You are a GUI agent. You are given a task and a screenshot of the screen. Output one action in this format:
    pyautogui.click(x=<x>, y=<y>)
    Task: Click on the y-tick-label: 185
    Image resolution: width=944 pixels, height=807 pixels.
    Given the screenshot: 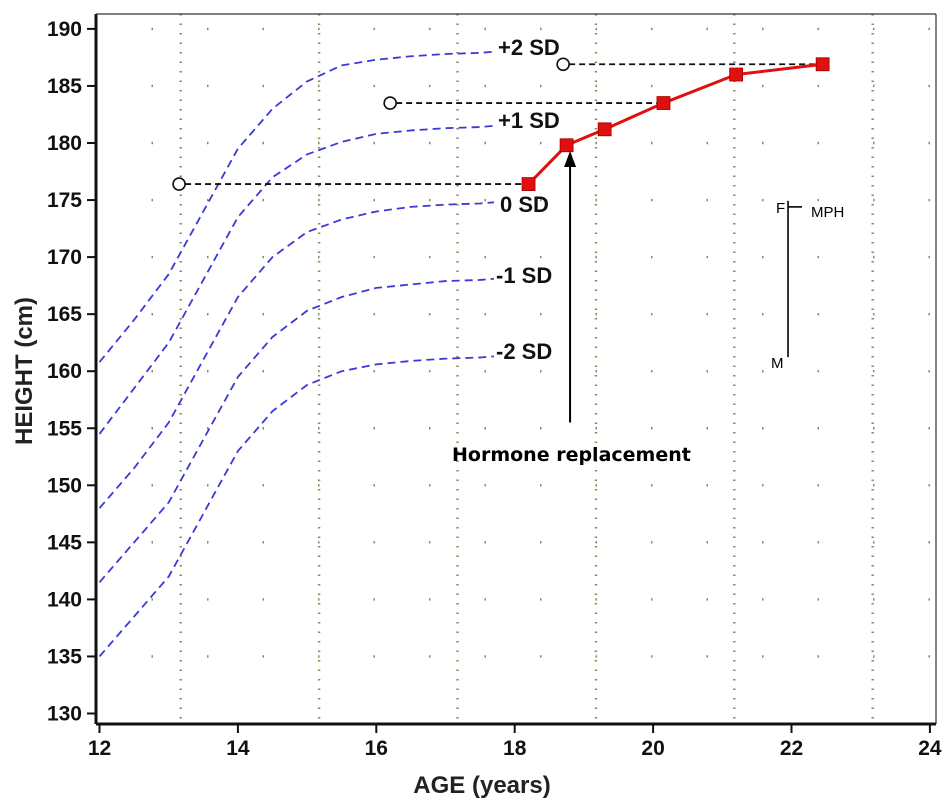 What is the action you would take?
    pyautogui.click(x=64, y=86)
    